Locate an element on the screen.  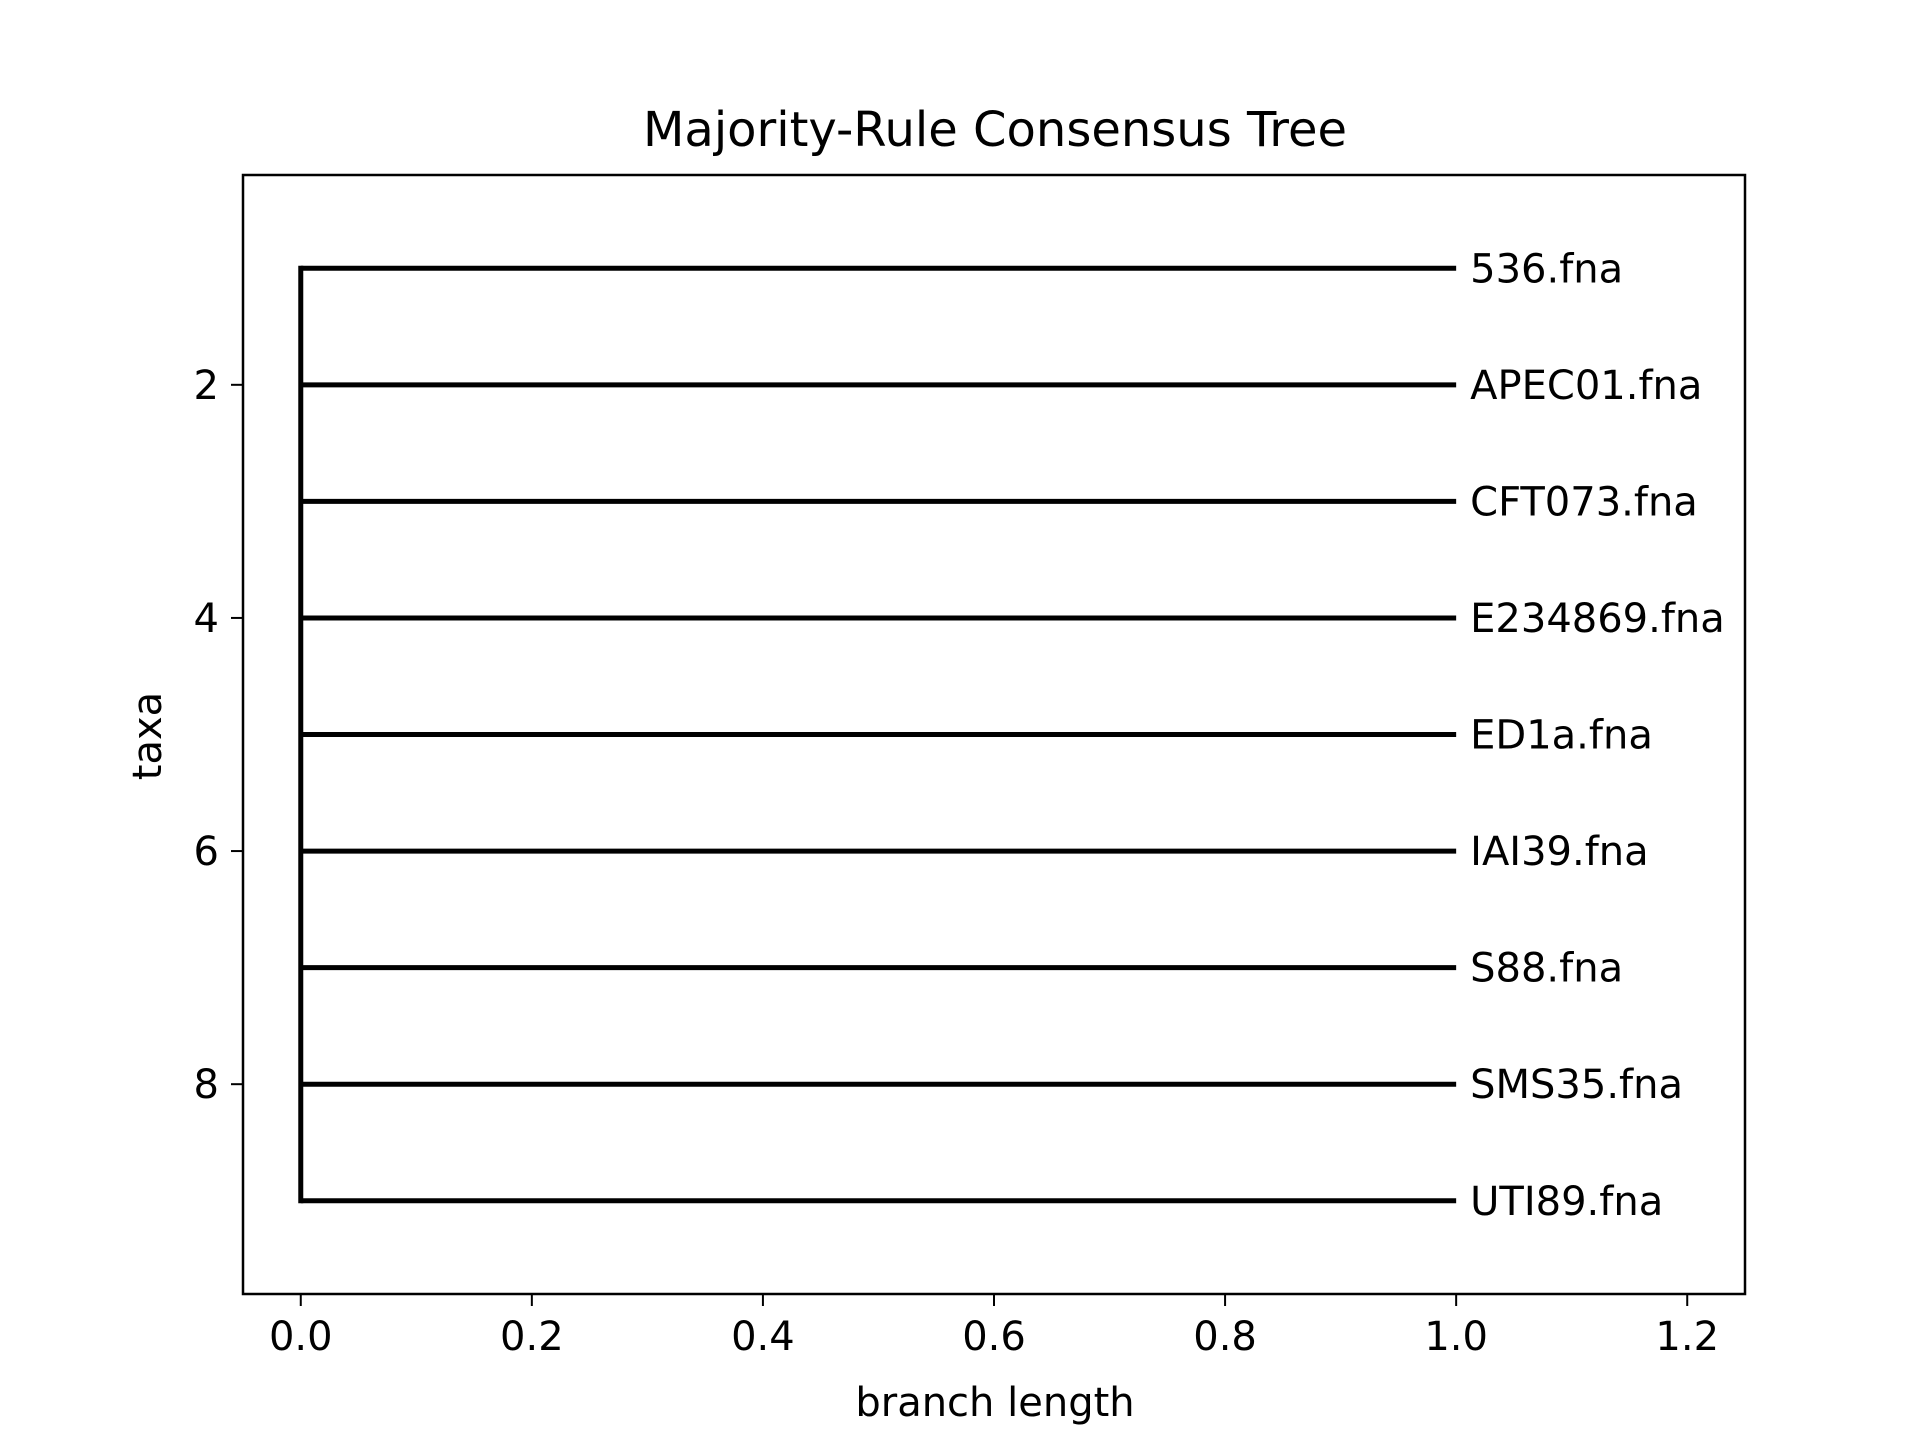
y-tick-label: 2 is located at coordinates (206, 386).